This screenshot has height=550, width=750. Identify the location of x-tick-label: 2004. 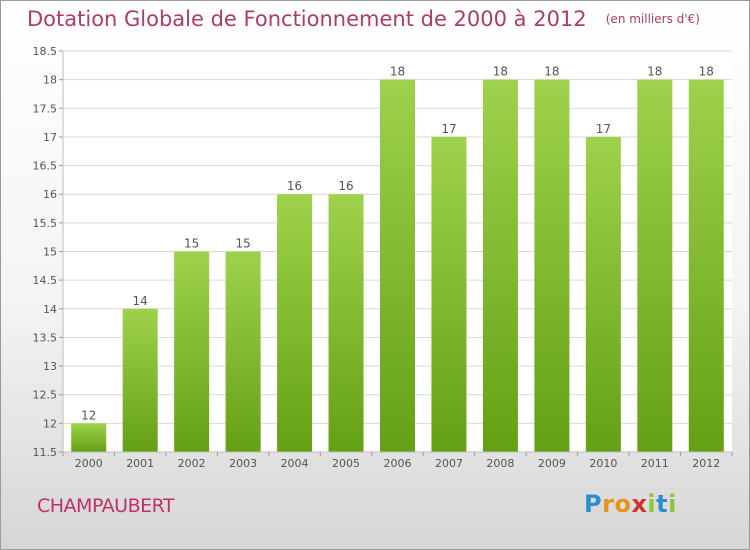
(295, 463).